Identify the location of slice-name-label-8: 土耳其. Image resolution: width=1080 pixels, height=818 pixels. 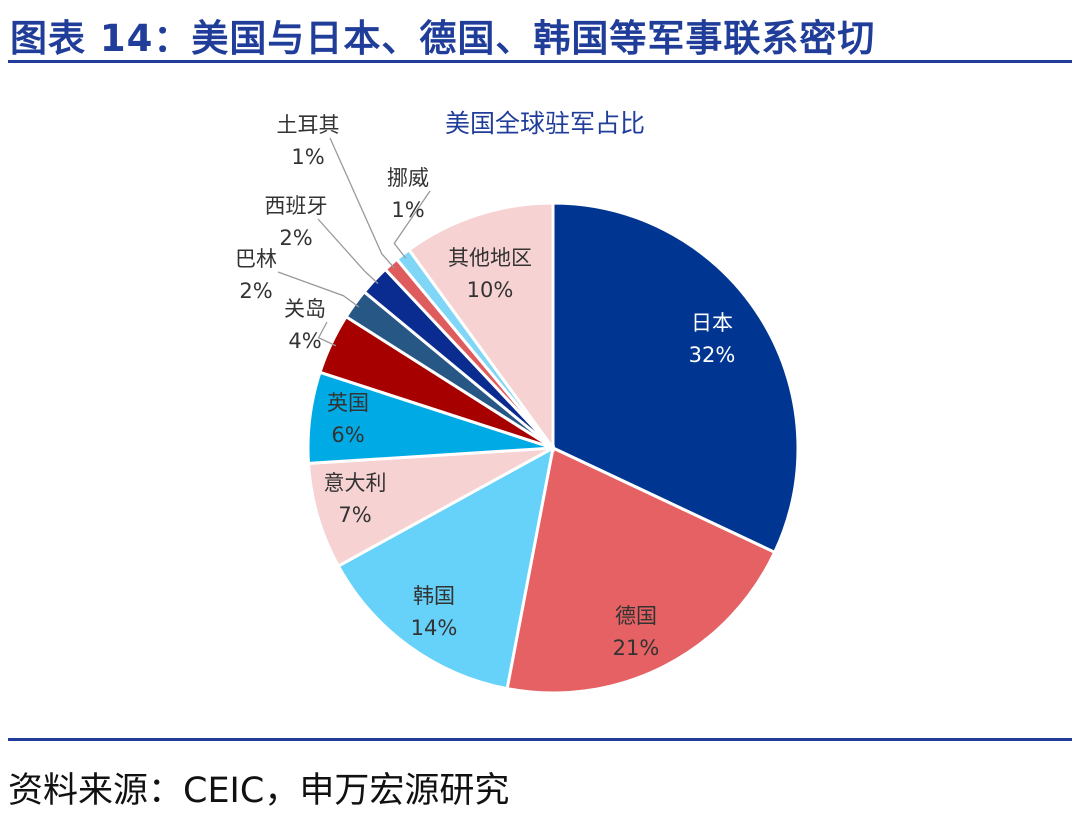
(308, 125).